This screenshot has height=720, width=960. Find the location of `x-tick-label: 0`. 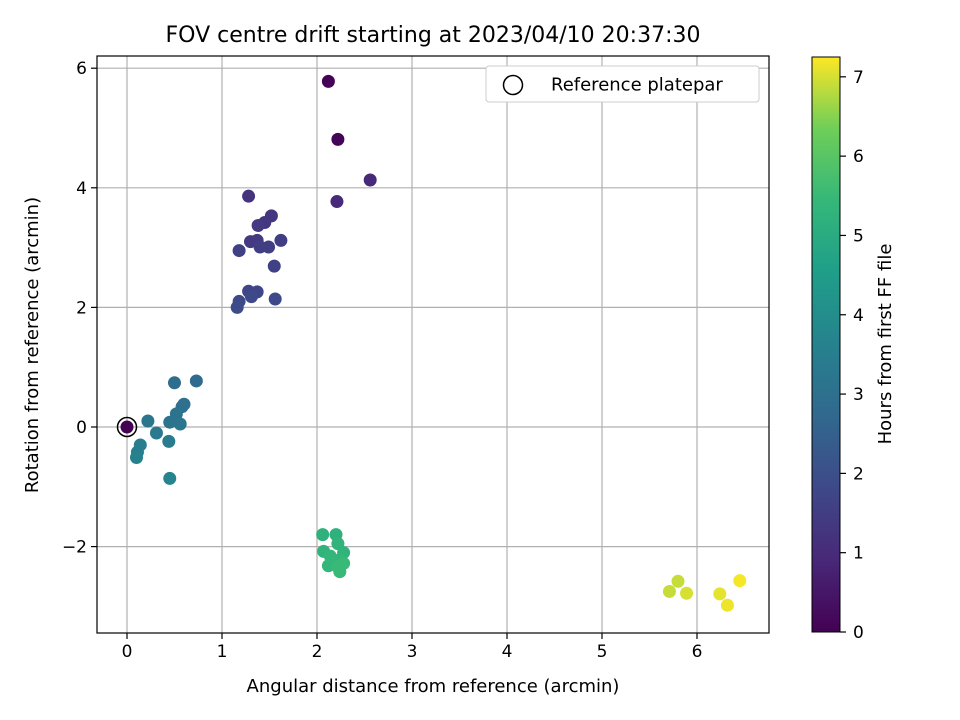

x-tick-label: 0 is located at coordinates (127, 652).